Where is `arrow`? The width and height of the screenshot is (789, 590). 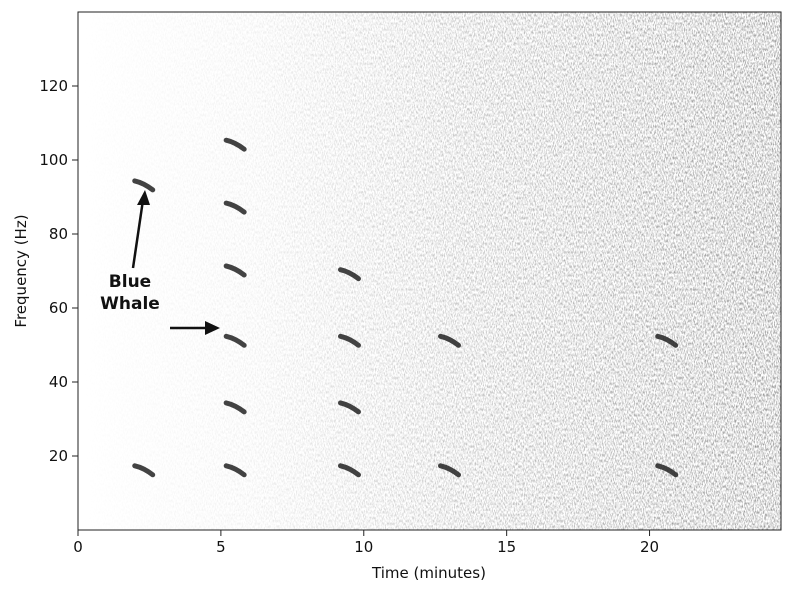
arrow is located at coordinates (138, 234).